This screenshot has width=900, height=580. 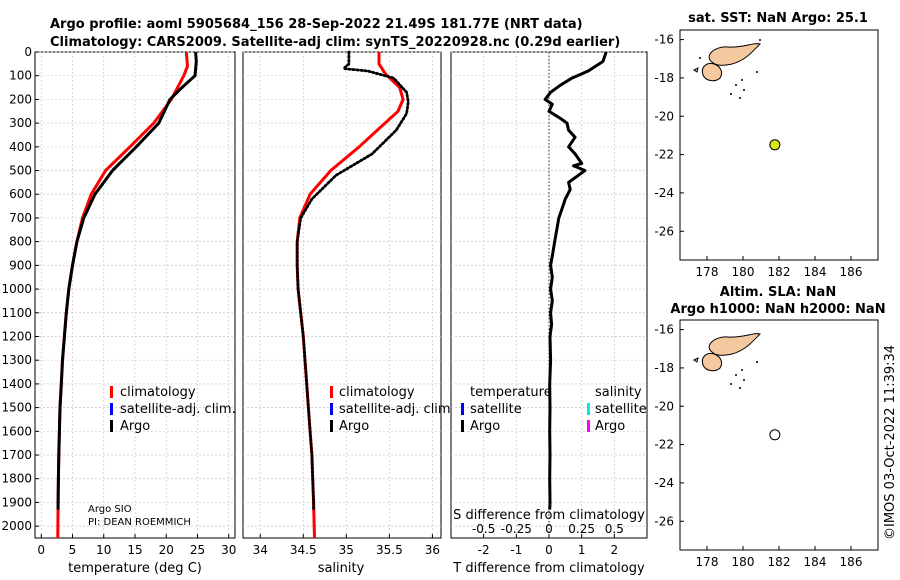 What do you see at coordinates (484, 550) in the screenshot?
I see `x-tick-label: -2` at bounding box center [484, 550].